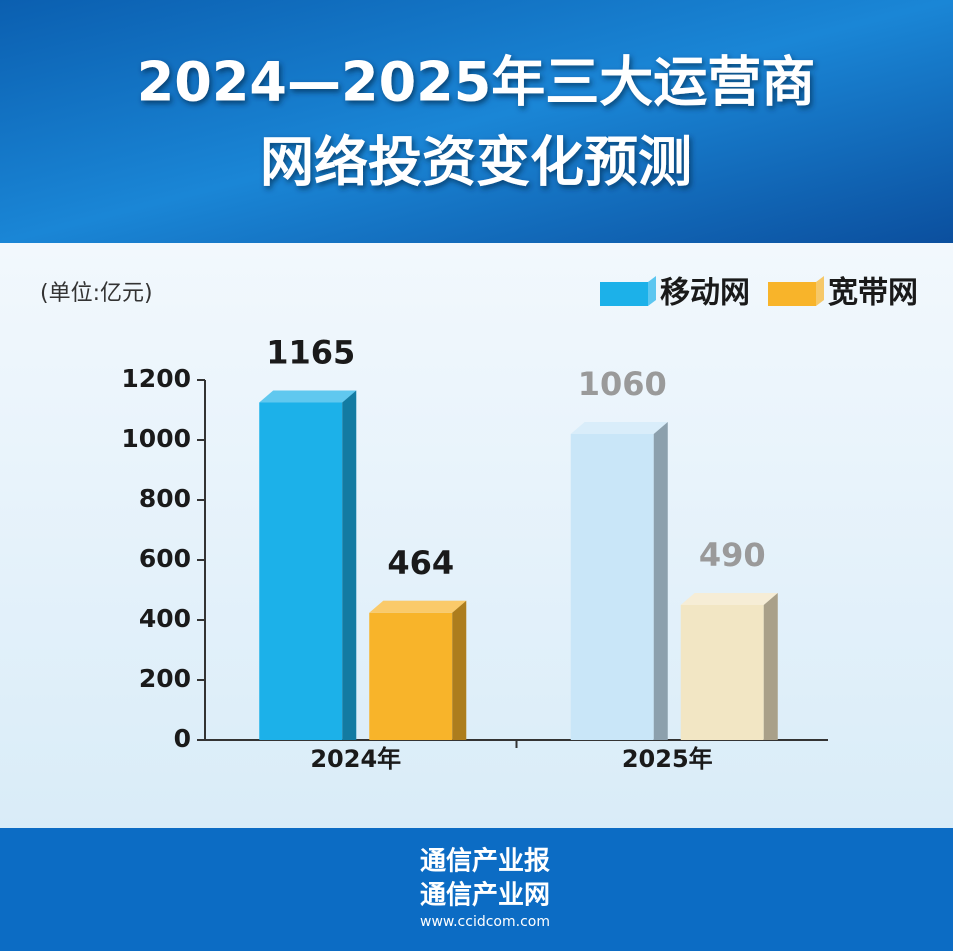 The image size is (953, 951). What do you see at coordinates (732, 555) in the screenshot?
I see `value-label: 490` at bounding box center [732, 555].